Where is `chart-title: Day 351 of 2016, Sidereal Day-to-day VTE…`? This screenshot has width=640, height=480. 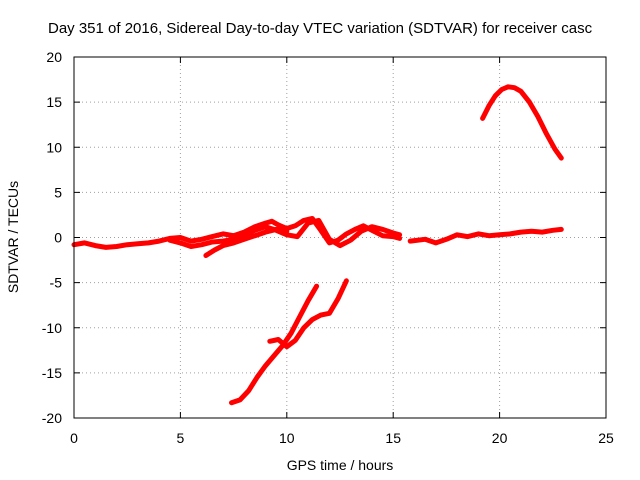 chart-title: Day 351 of 2016, Sidereal Day-to-day VTE… is located at coordinates (320, 28).